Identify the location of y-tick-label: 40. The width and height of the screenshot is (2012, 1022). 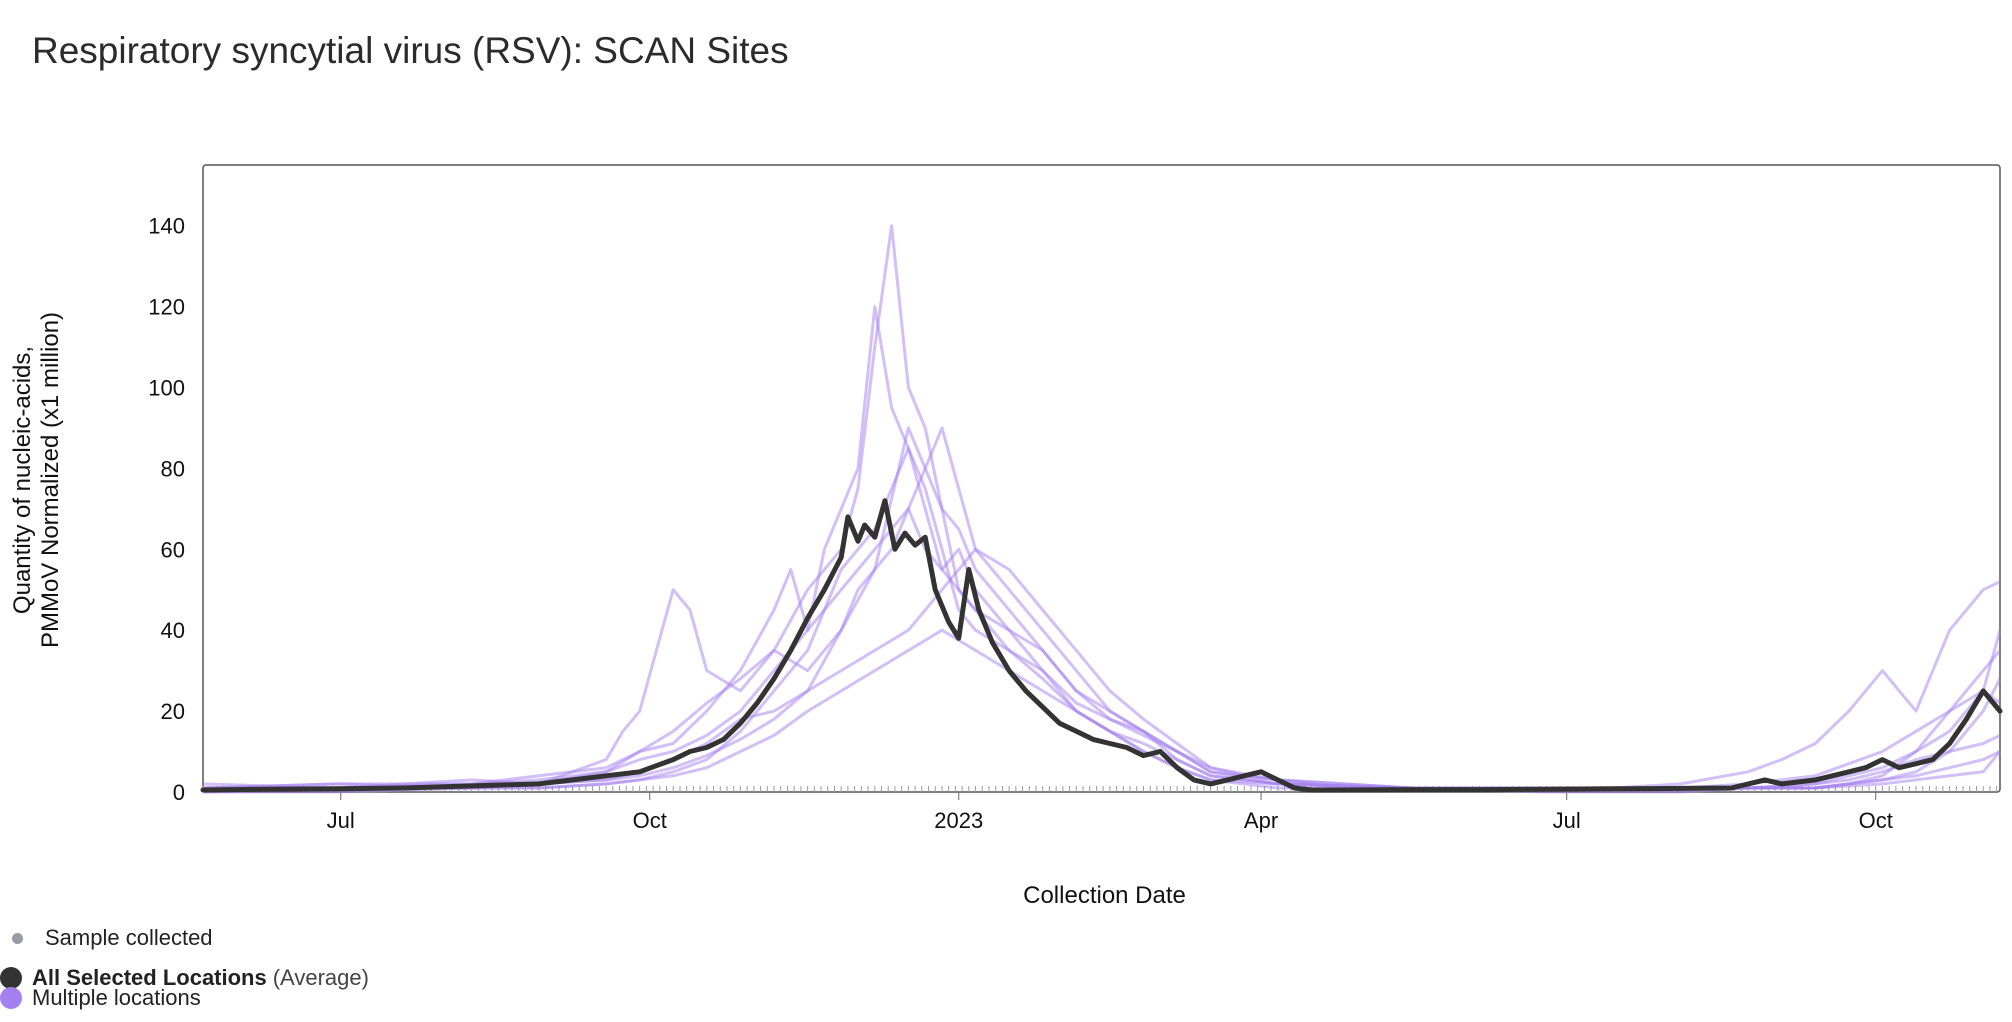
(173, 630).